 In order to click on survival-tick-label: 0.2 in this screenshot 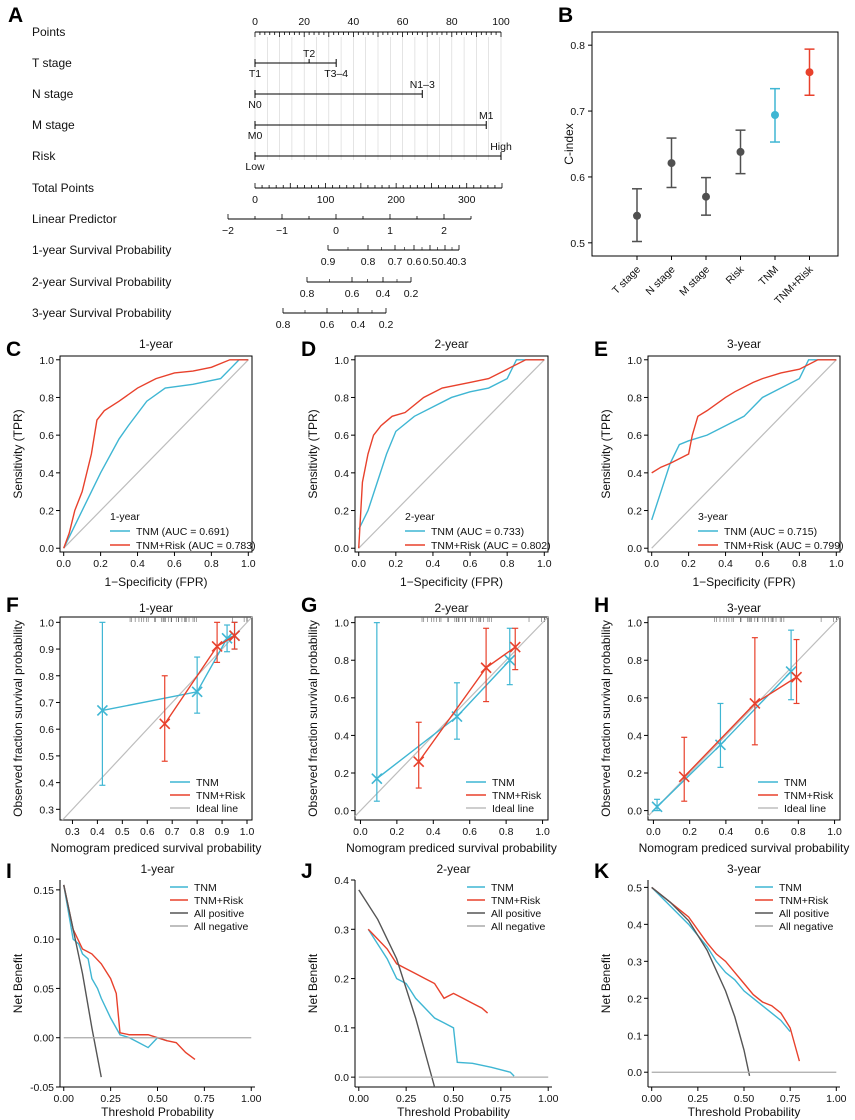, I will do `click(386, 325)`.